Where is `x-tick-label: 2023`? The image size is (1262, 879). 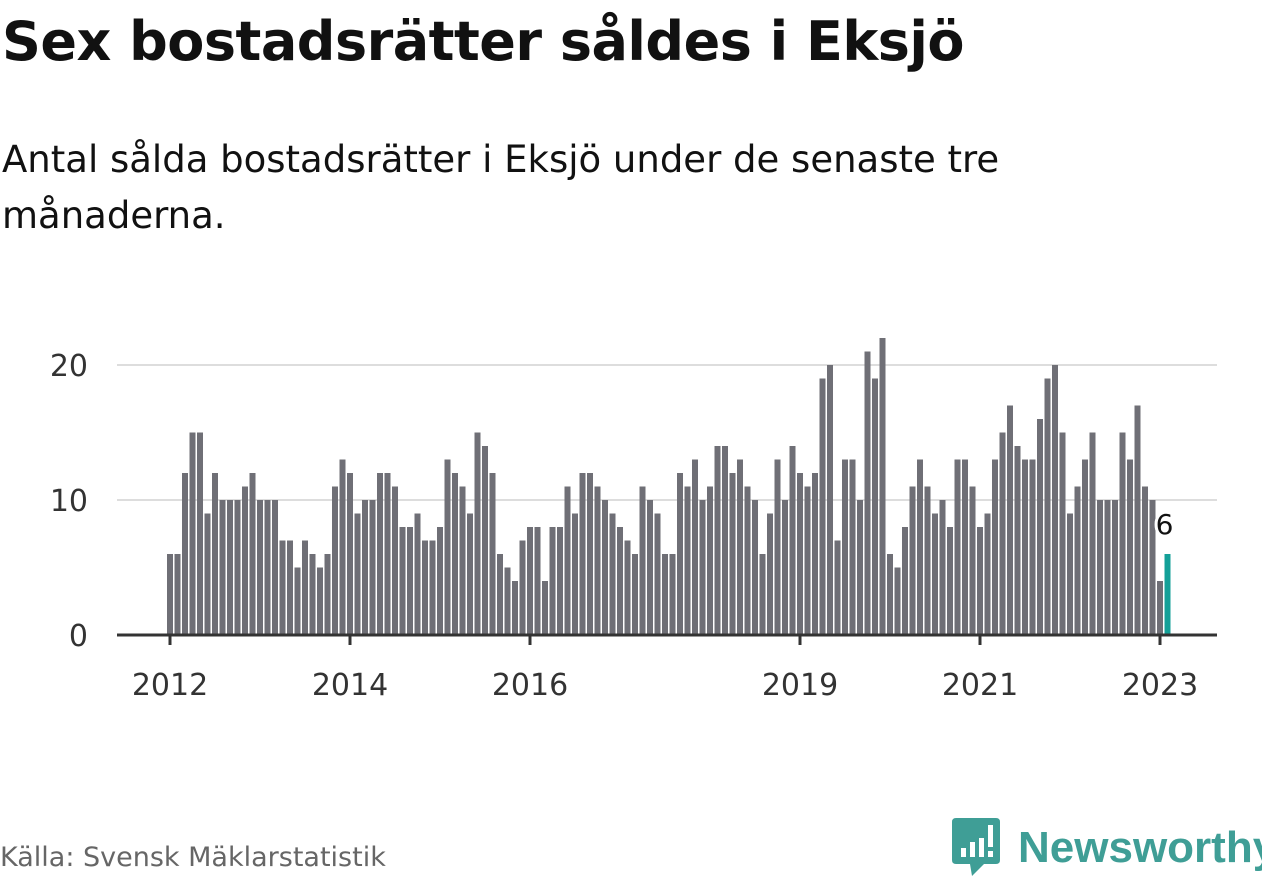 x-tick-label: 2023 is located at coordinates (1160, 685).